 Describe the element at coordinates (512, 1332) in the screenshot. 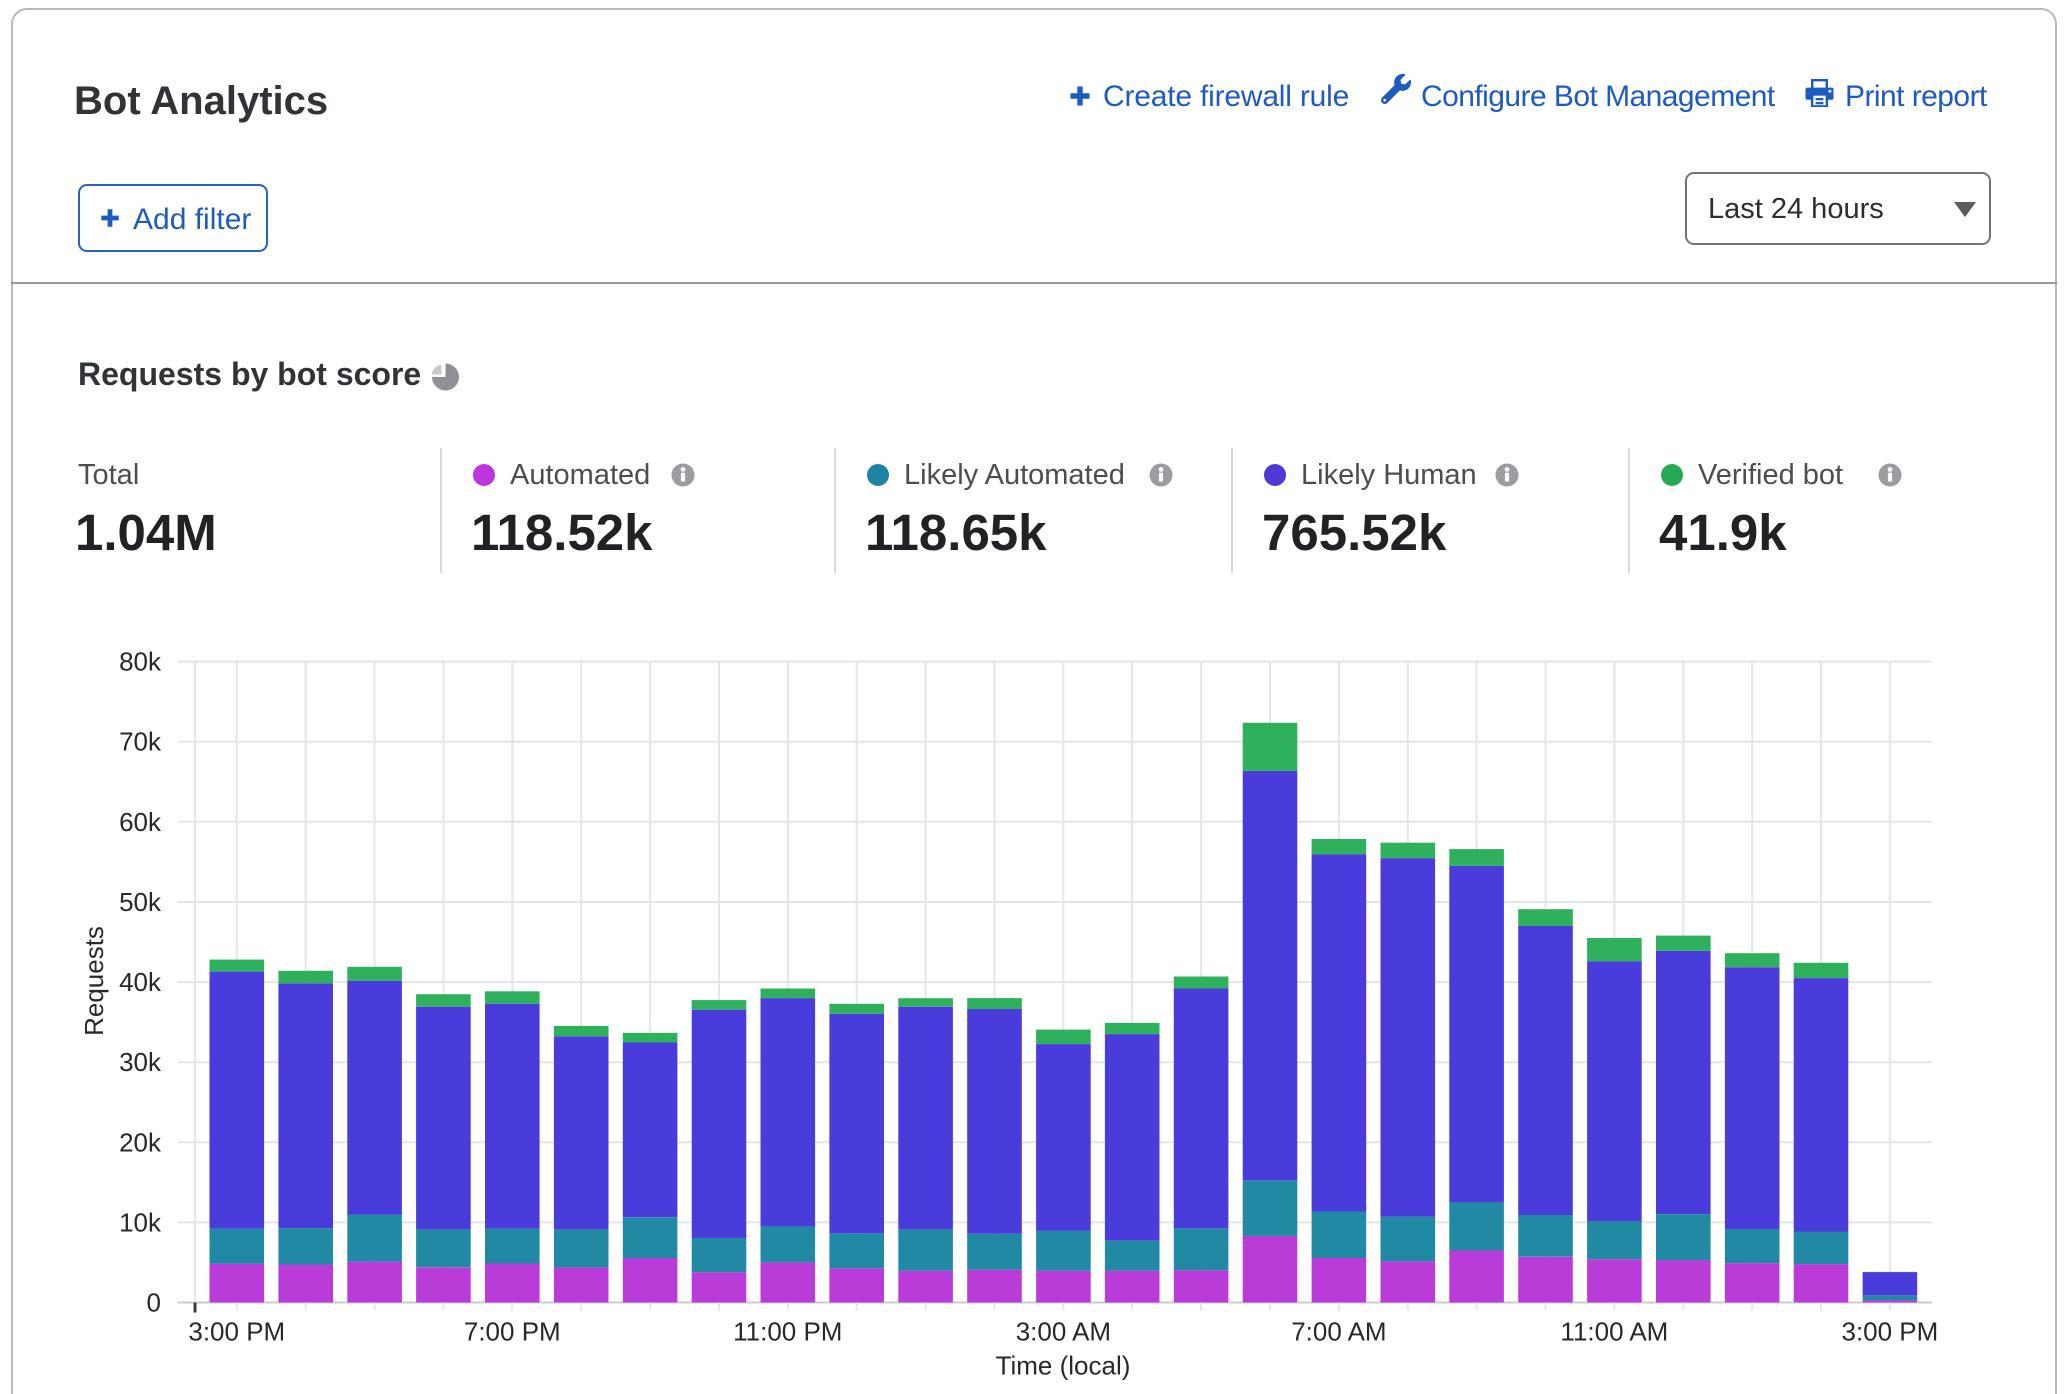

I see `svg-text: 7:00 PM` at that location.